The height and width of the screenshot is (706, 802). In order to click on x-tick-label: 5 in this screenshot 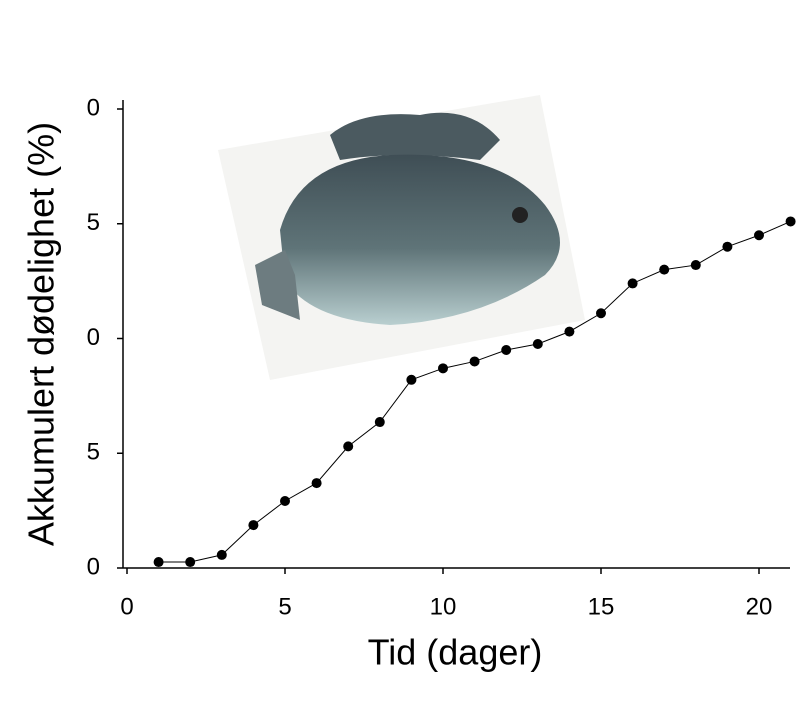, I will do `click(284, 606)`.